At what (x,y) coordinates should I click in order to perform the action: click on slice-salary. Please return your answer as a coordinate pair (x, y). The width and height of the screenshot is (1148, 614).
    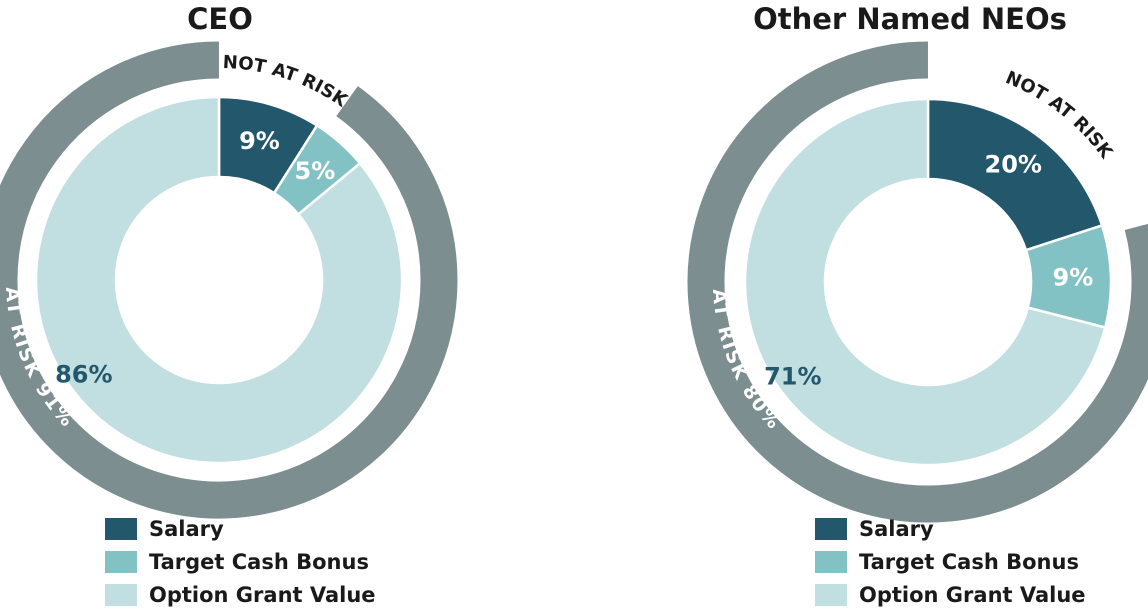
    Looking at the image, I should click on (1015, 174).